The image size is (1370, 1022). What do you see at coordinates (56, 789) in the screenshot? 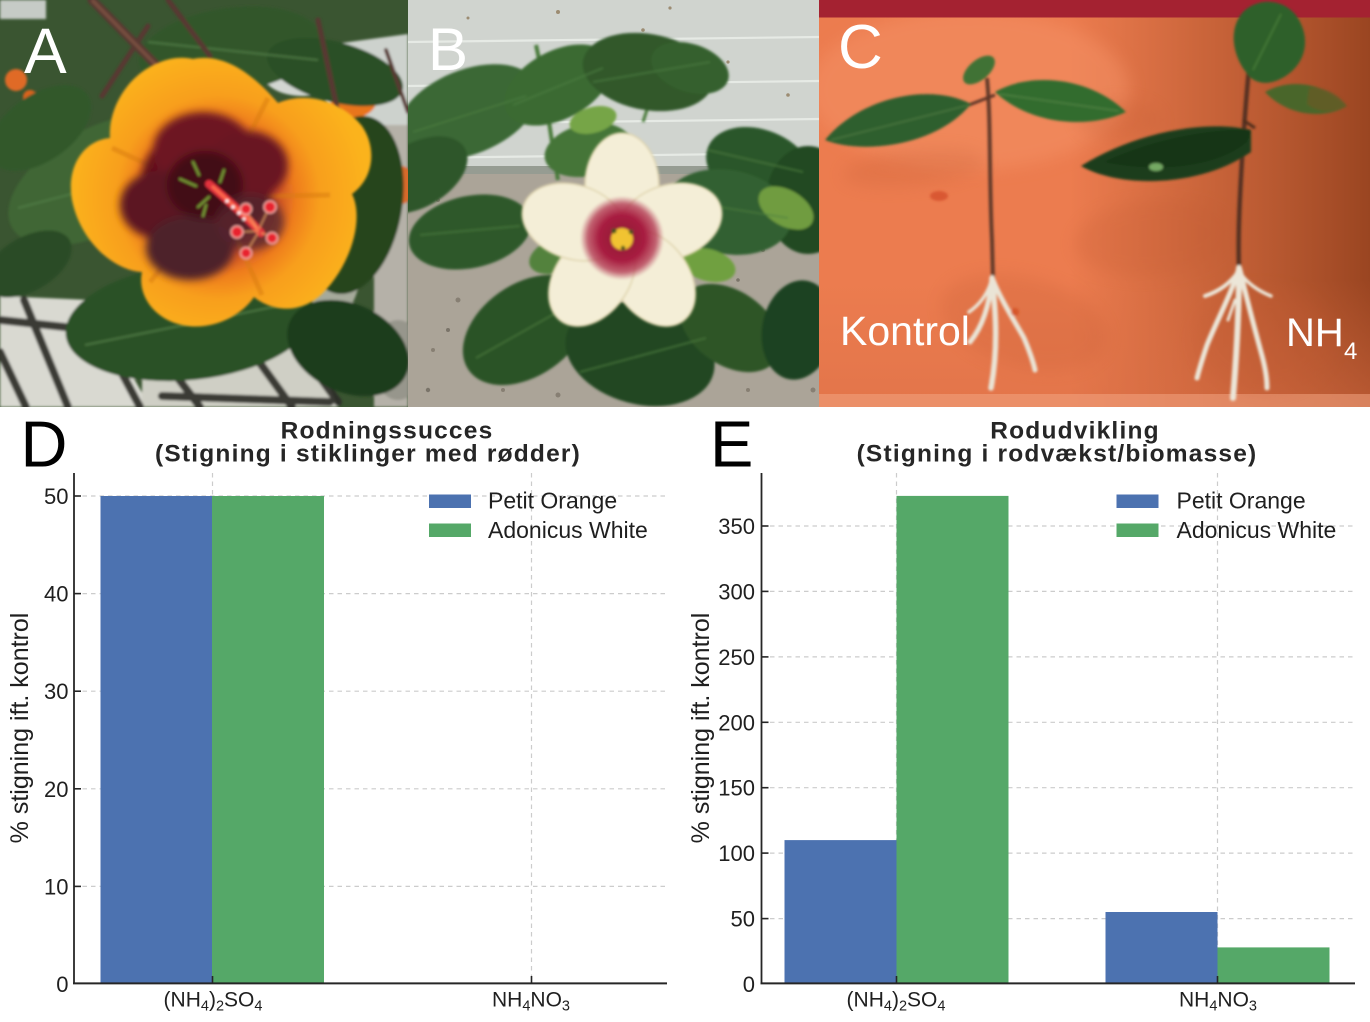
I see `svg-text: 20` at bounding box center [56, 789].